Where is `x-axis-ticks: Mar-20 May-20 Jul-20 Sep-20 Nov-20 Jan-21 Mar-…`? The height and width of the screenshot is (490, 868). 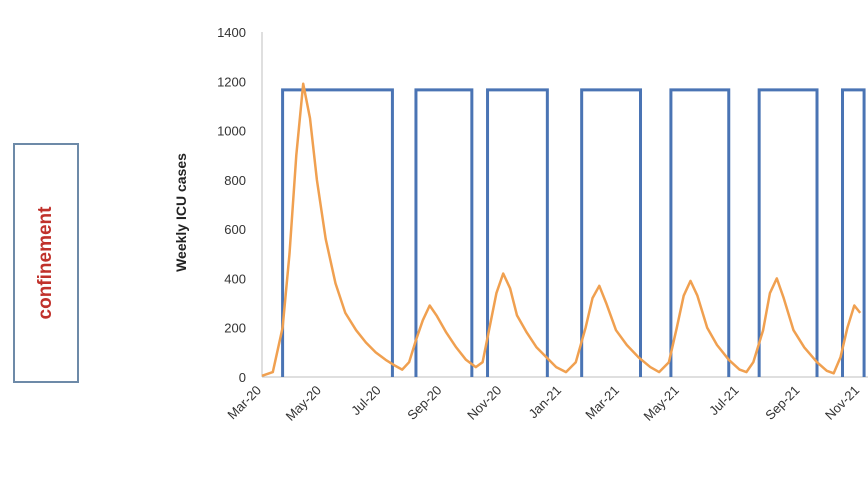 x-axis-ticks: Mar-20 May-20 Jul-20 Sep-20 Nov-20 Jan-21 Mar-… is located at coordinates (543, 403).